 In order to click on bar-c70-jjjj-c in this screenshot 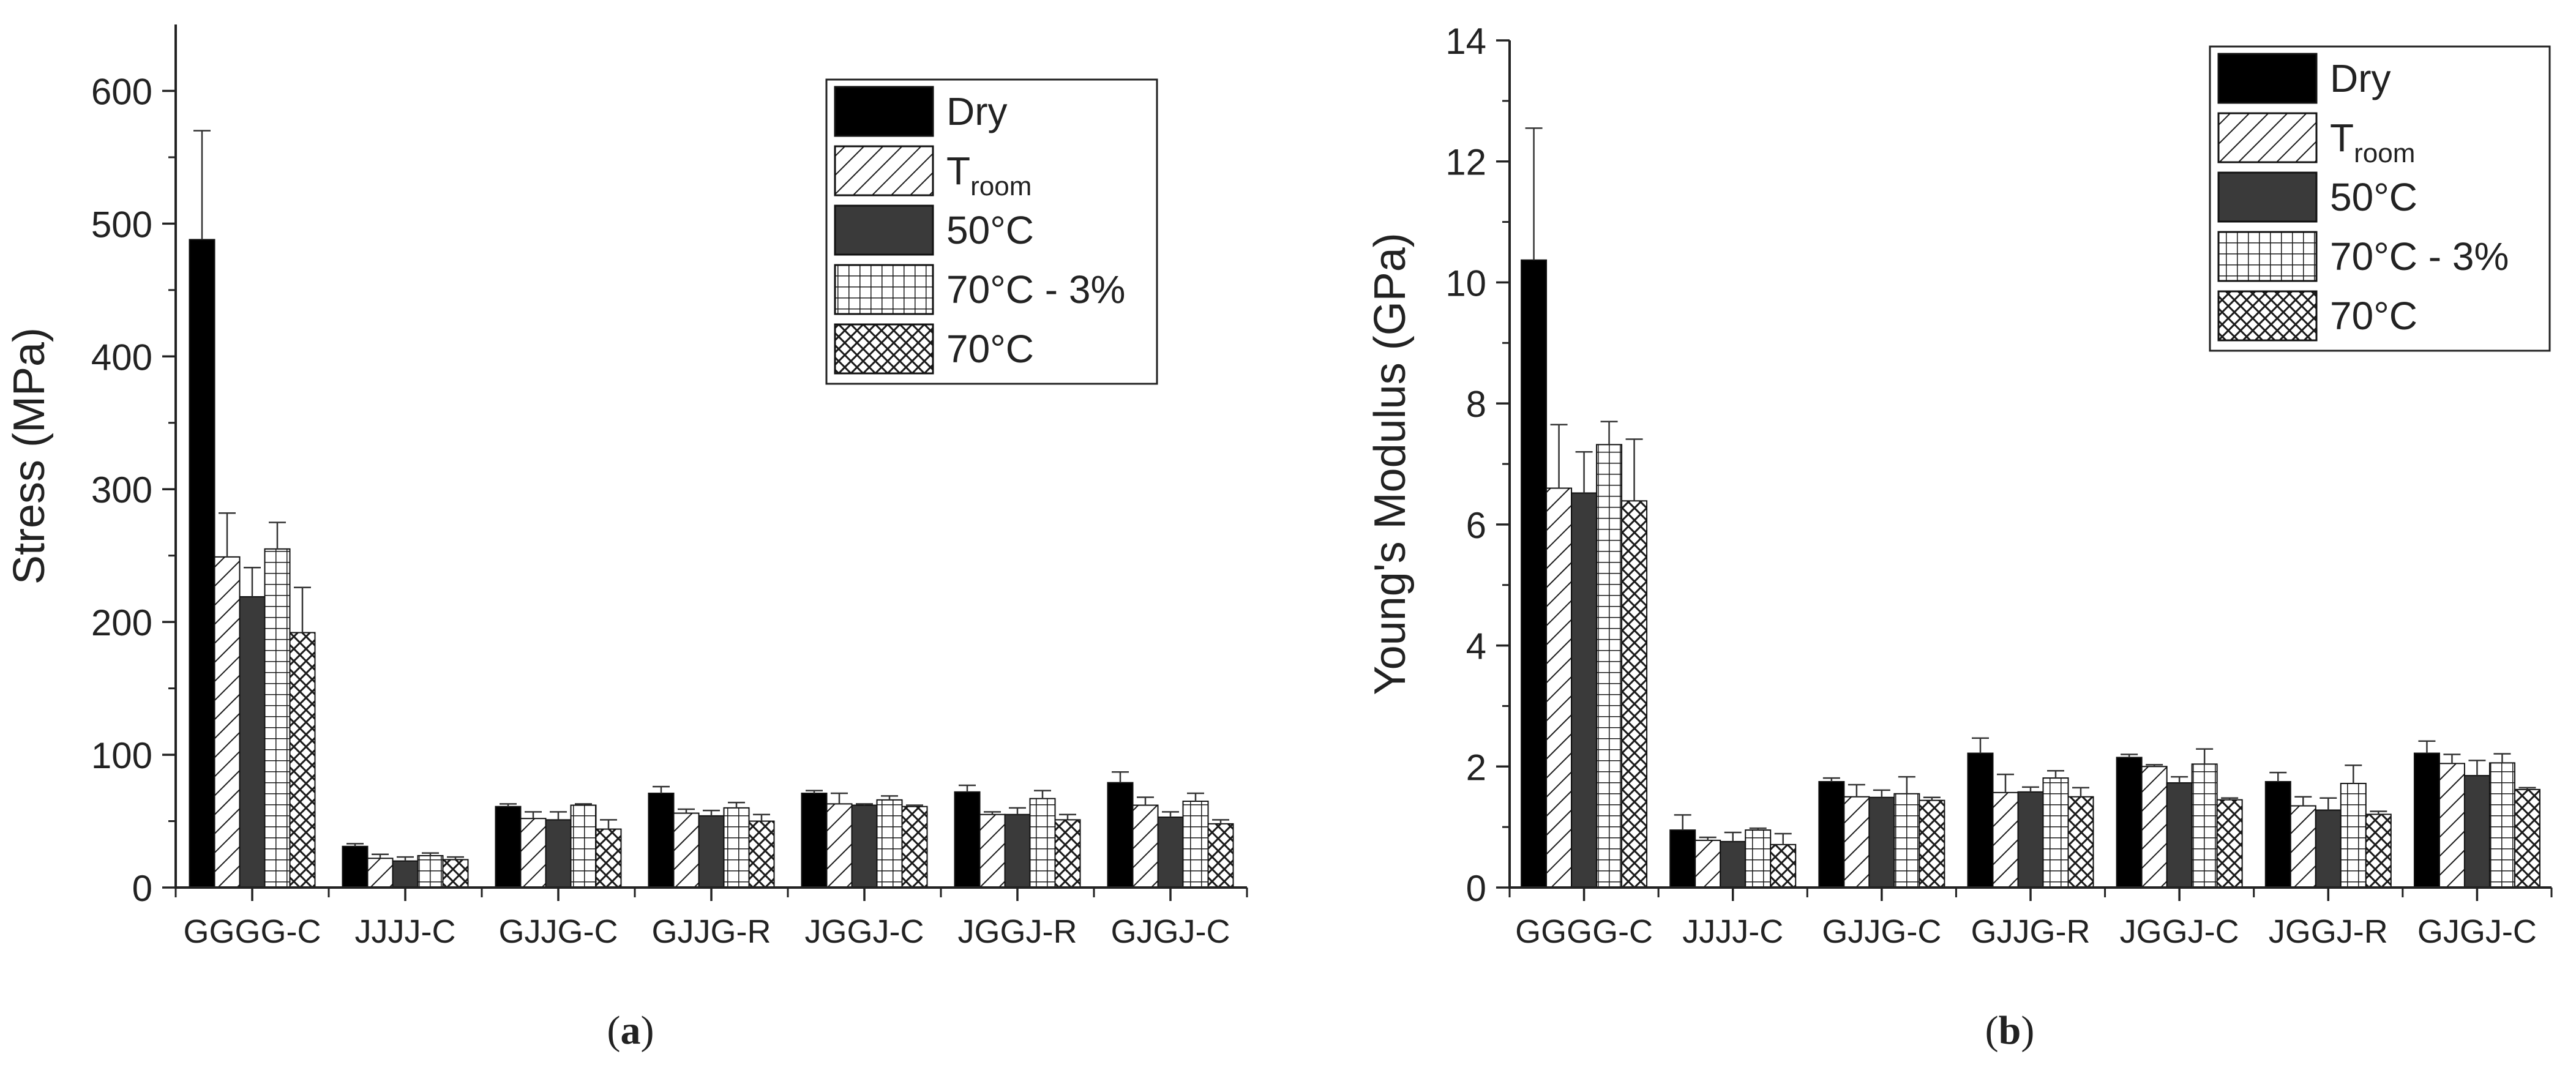, I will do `click(456, 874)`.